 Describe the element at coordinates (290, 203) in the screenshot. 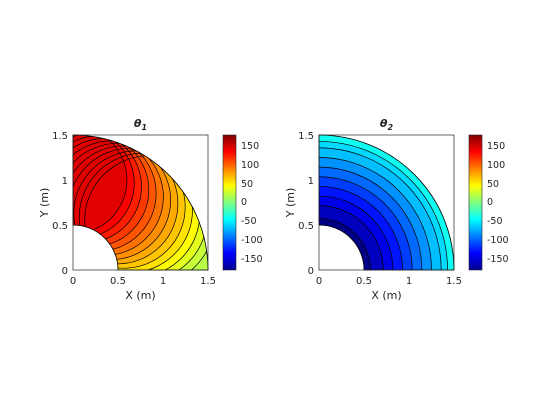

I see `y-axis-label-theta2: Y (m)` at that location.